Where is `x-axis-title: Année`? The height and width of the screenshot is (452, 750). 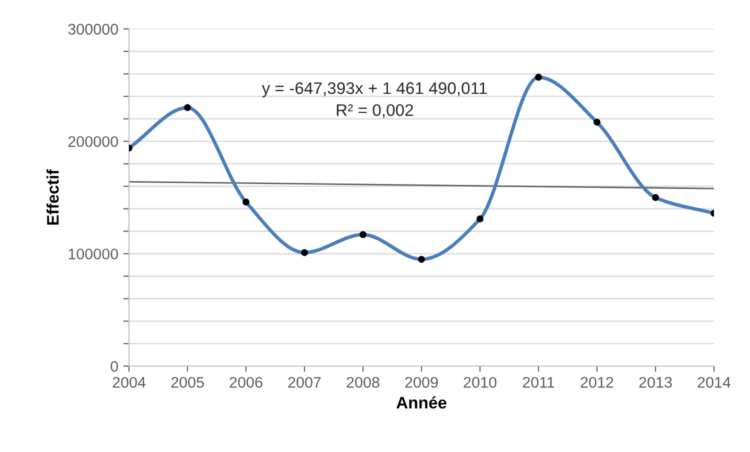
x-axis-title: Année is located at coordinates (421, 402).